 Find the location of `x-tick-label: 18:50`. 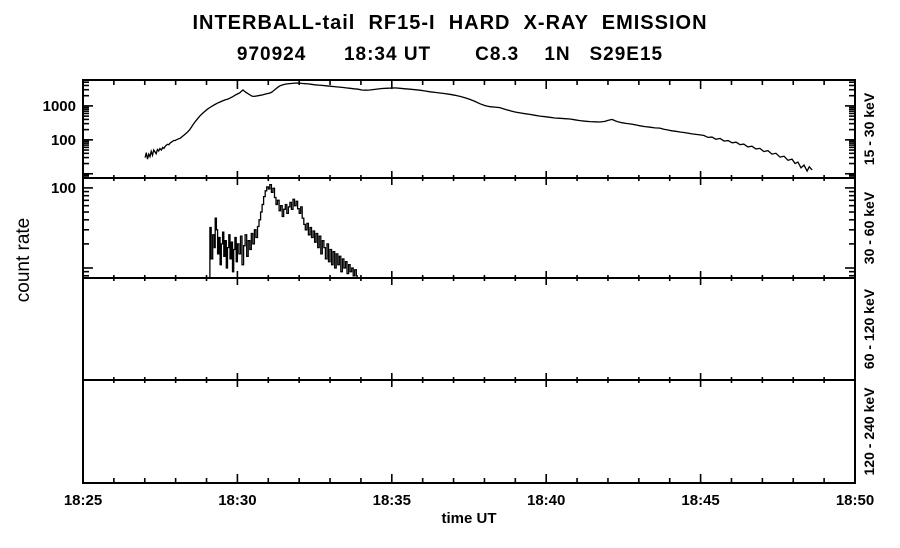

x-tick-label: 18:50 is located at coordinates (855, 500).